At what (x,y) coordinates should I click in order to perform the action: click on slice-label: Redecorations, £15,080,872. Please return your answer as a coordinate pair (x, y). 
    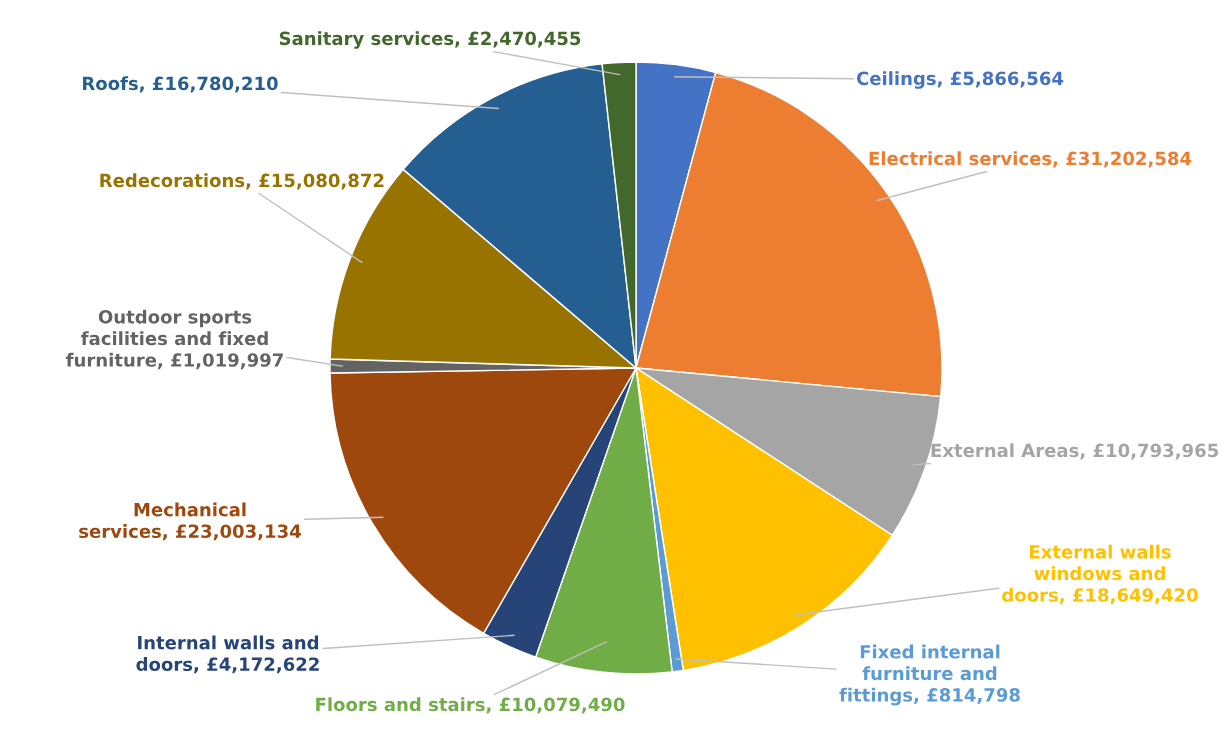
    Looking at the image, I should click on (242, 181).